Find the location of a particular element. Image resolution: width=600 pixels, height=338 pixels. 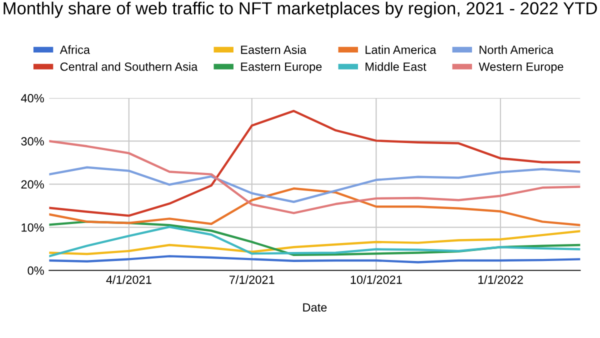

y-tick-label: 0% is located at coordinates (36, 270).